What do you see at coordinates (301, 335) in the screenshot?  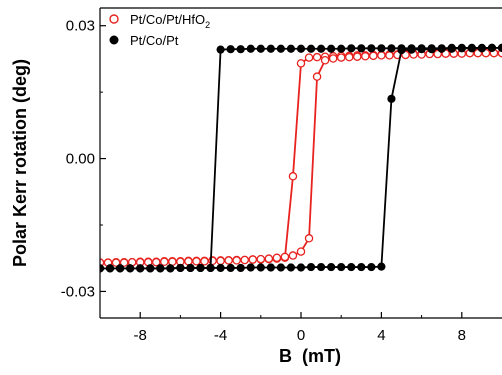 I see `x-tick-label: 0` at bounding box center [301, 335].